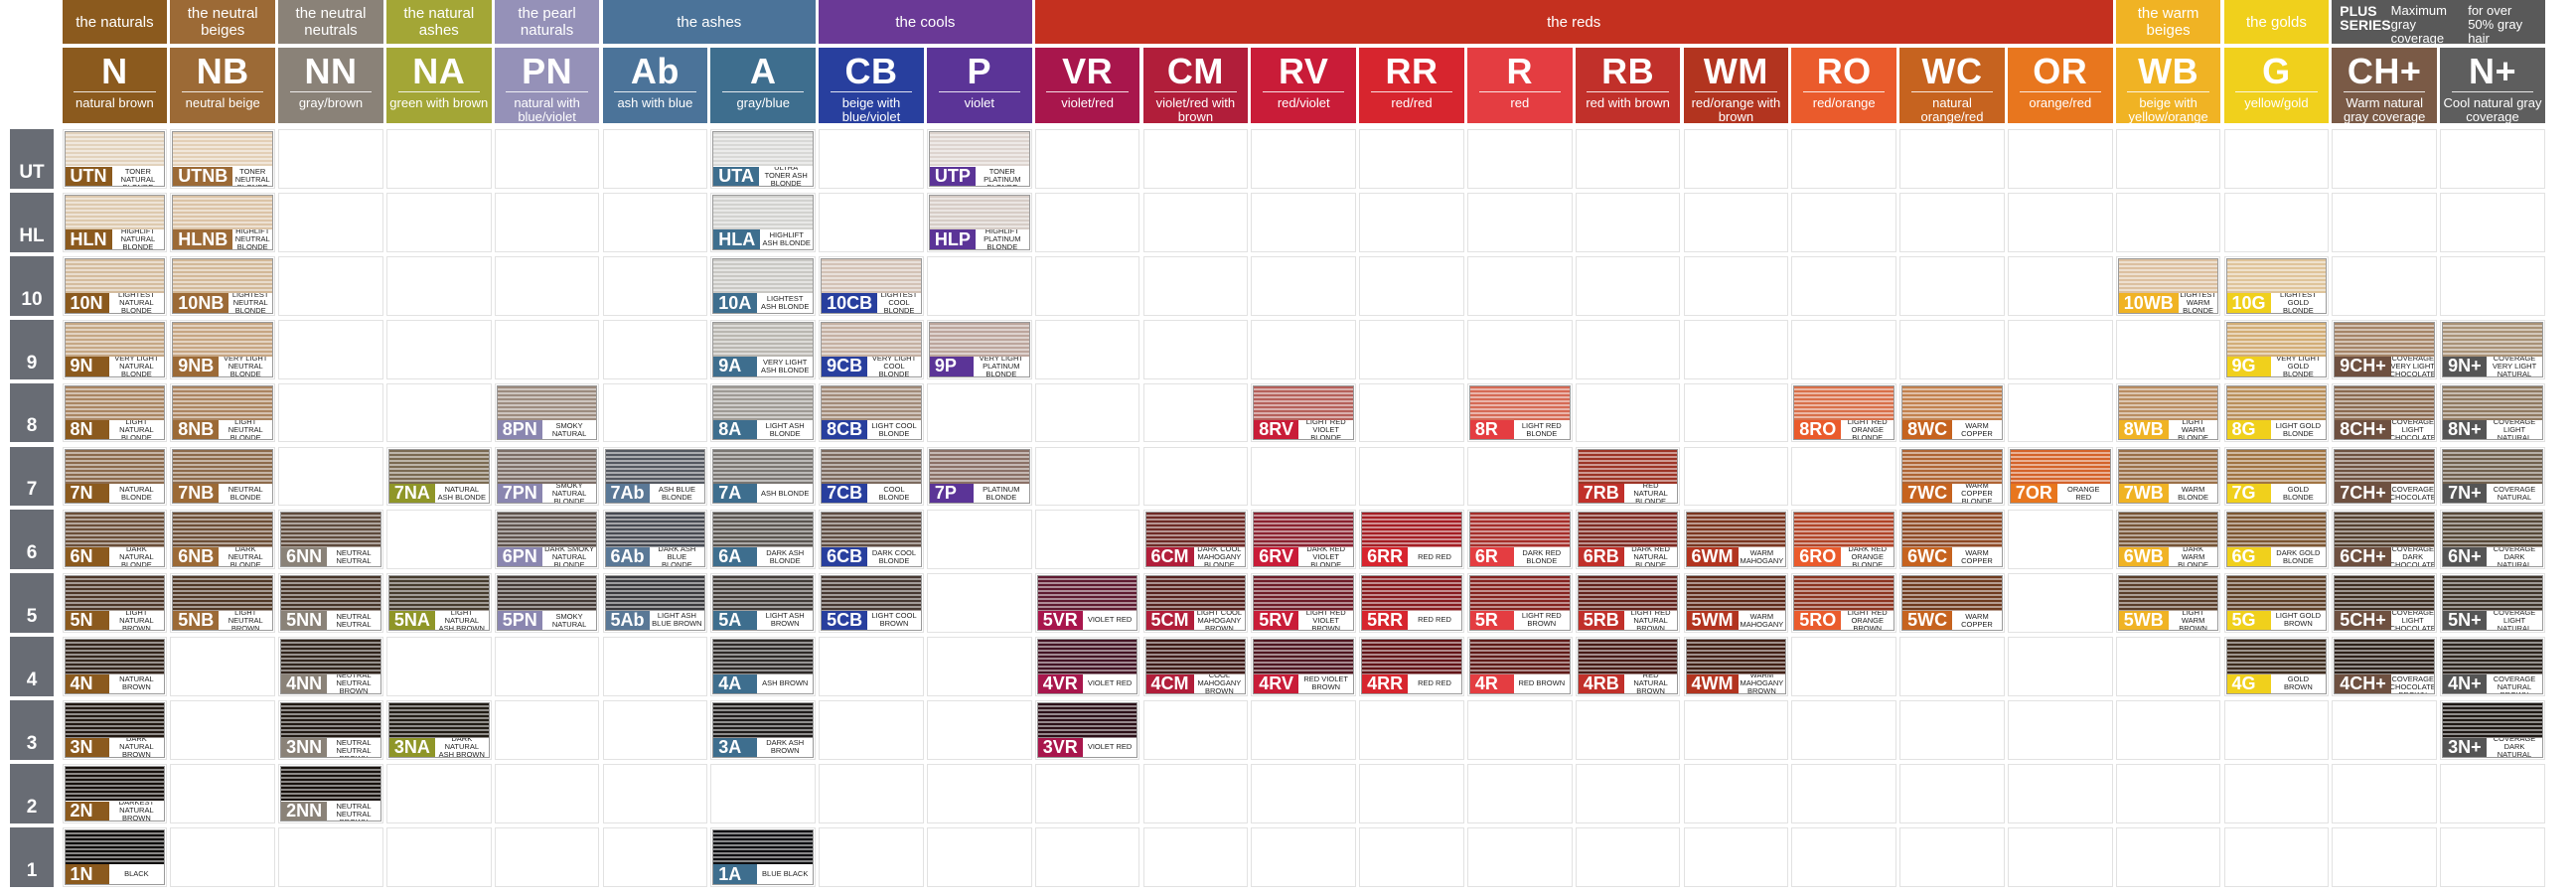  What do you see at coordinates (223, 540) in the screenshot?
I see `swatch-6nb: 6NB DARK NEUTRAL BLONDE` at bounding box center [223, 540].